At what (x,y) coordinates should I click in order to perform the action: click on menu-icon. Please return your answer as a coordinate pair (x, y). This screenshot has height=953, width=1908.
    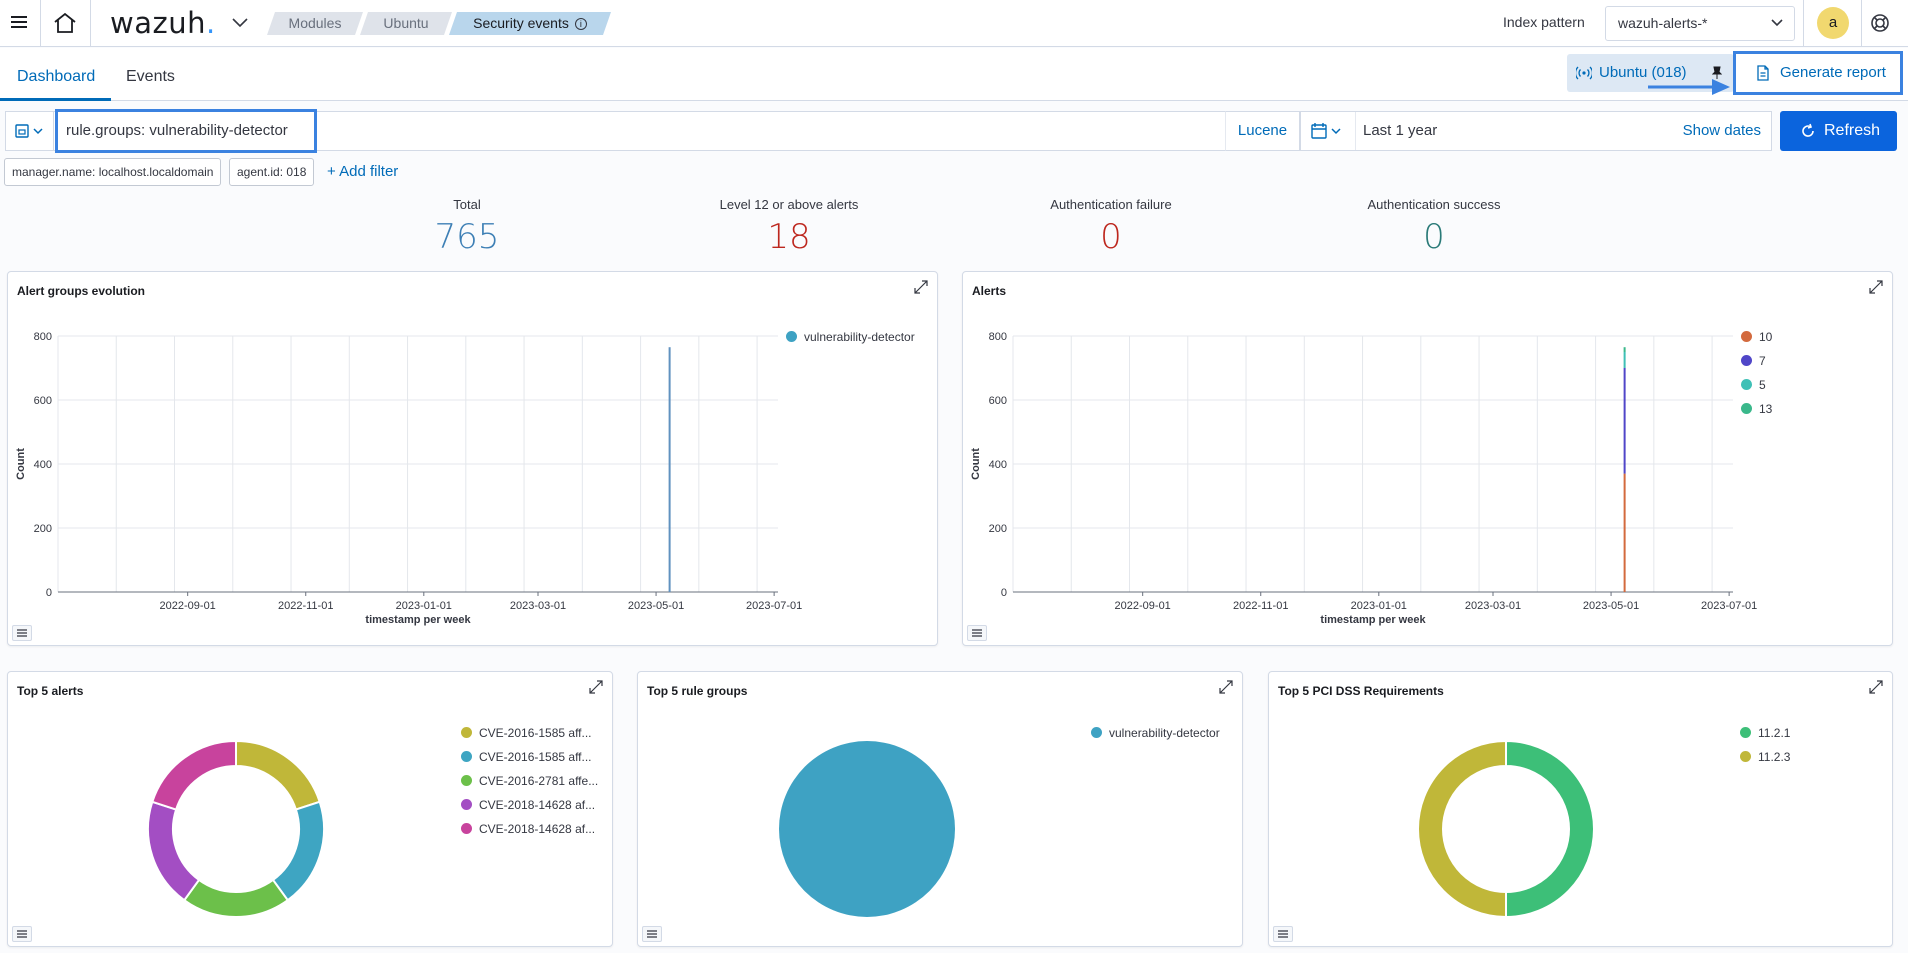
    Looking at the image, I should click on (21, 23).